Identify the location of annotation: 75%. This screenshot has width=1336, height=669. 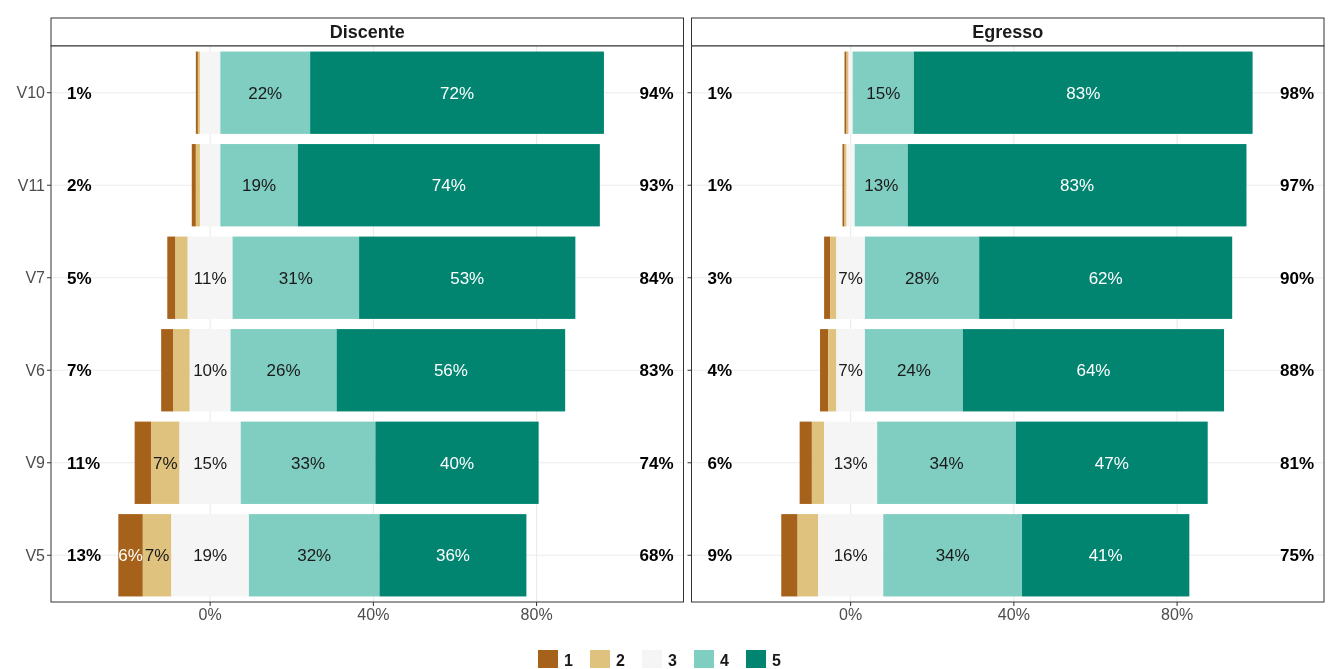
(1296, 556).